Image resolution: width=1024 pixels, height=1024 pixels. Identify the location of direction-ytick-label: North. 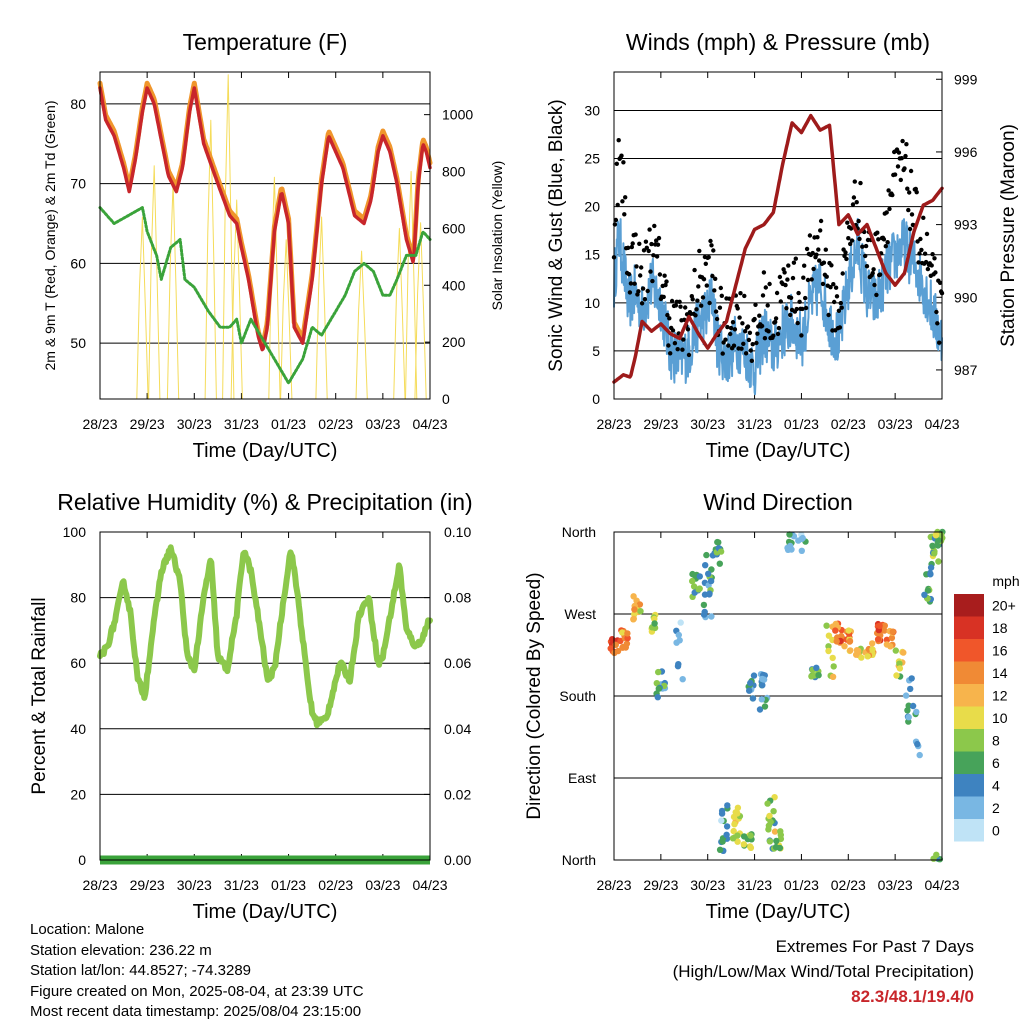
(579, 532).